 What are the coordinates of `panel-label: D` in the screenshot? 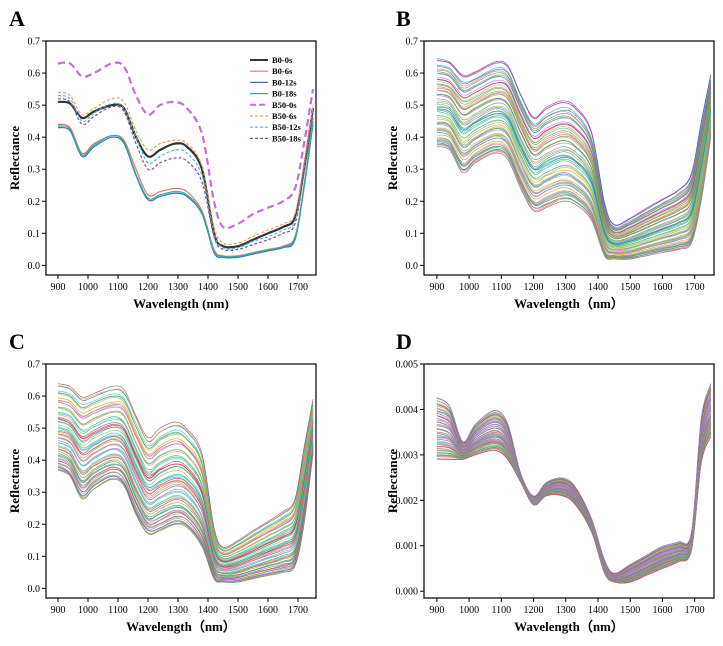 It's located at (404, 341).